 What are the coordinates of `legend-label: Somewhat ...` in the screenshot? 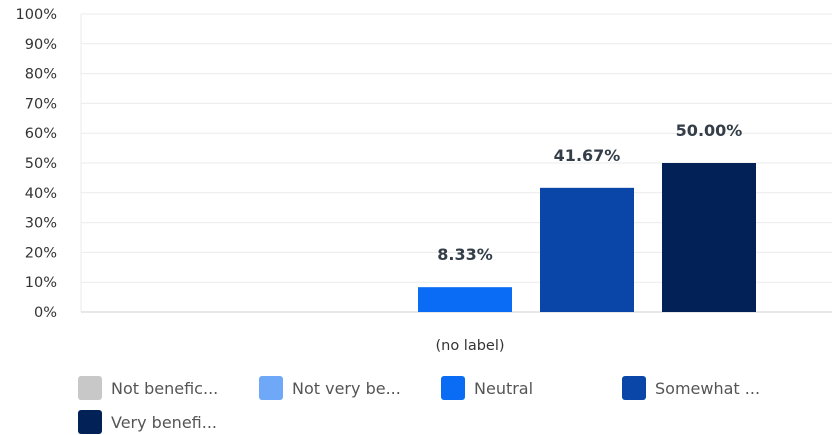 It's located at (708, 388).